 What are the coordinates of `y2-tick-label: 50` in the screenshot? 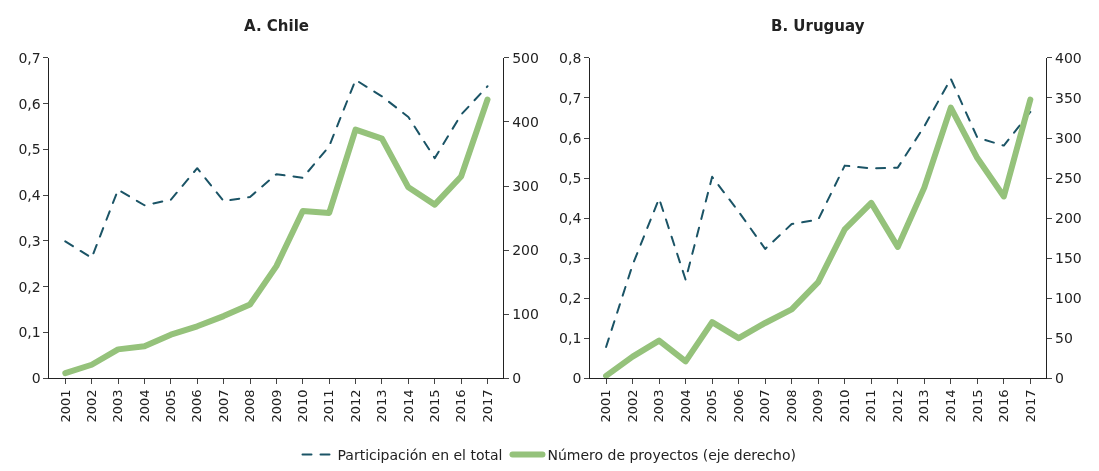 It's located at (1064, 338).